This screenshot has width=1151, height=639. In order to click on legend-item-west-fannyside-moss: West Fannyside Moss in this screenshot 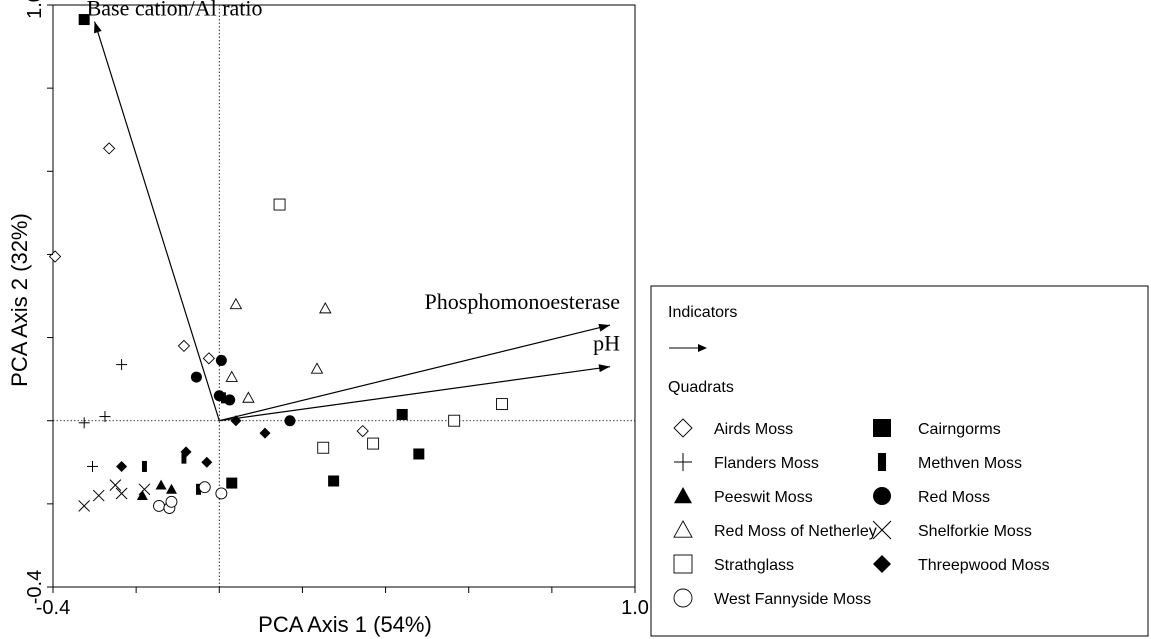, I will do `click(772, 598)`.